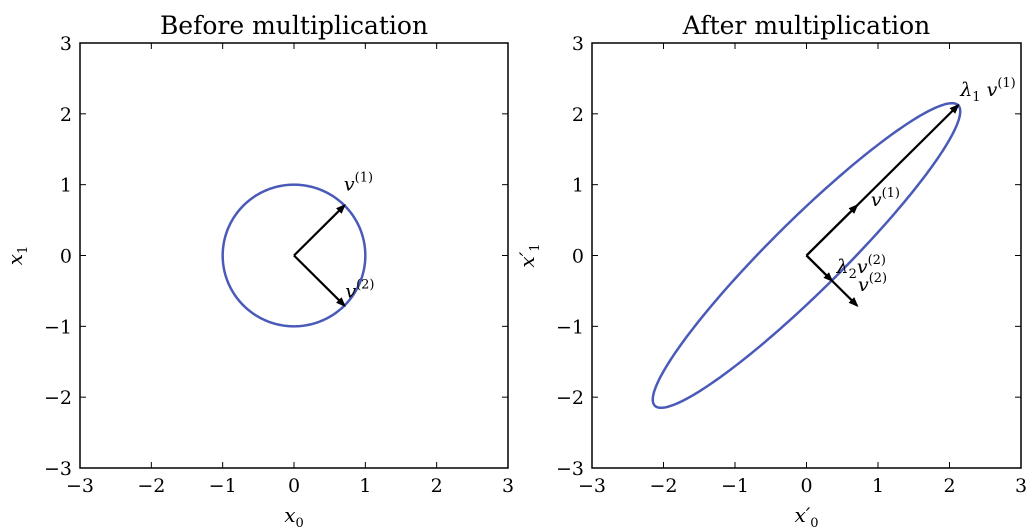 The height and width of the screenshot is (529, 1026). Describe the element at coordinates (806, 25) in the screenshot. I see `panel-title: After multiplication` at that location.